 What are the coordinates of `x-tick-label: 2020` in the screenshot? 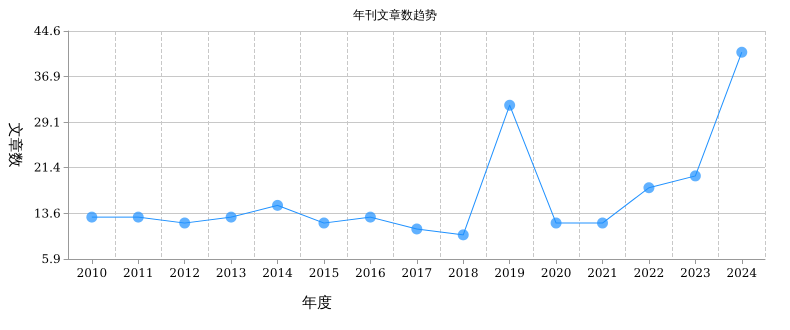 It's located at (556, 273).